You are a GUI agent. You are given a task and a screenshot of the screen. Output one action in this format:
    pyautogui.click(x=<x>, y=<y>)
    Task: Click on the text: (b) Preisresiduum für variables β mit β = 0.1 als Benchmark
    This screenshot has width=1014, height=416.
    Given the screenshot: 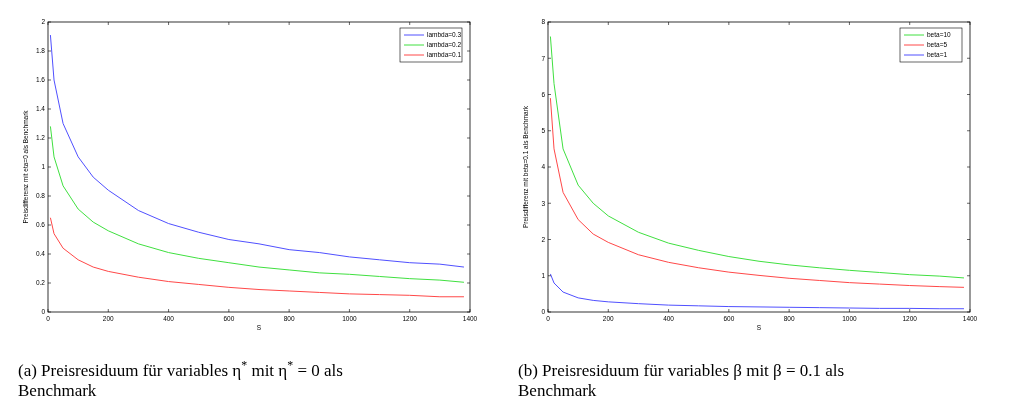 What is the action you would take?
    pyautogui.click(x=681, y=380)
    